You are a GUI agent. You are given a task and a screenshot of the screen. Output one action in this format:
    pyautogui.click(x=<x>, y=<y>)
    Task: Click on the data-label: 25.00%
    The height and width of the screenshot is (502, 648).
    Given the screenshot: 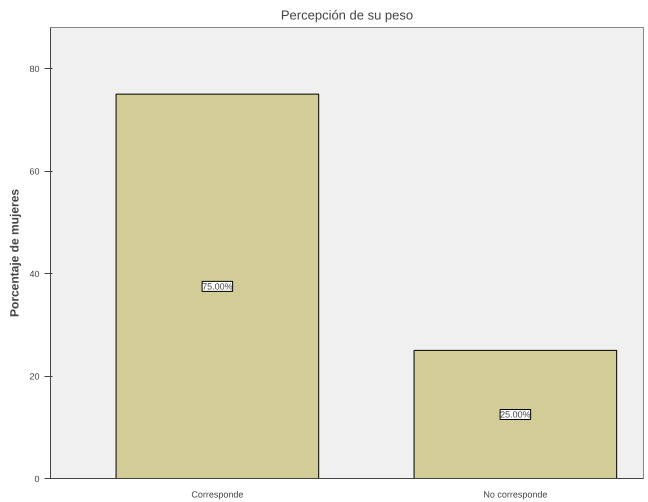 What is the action you would take?
    pyautogui.click(x=515, y=414)
    